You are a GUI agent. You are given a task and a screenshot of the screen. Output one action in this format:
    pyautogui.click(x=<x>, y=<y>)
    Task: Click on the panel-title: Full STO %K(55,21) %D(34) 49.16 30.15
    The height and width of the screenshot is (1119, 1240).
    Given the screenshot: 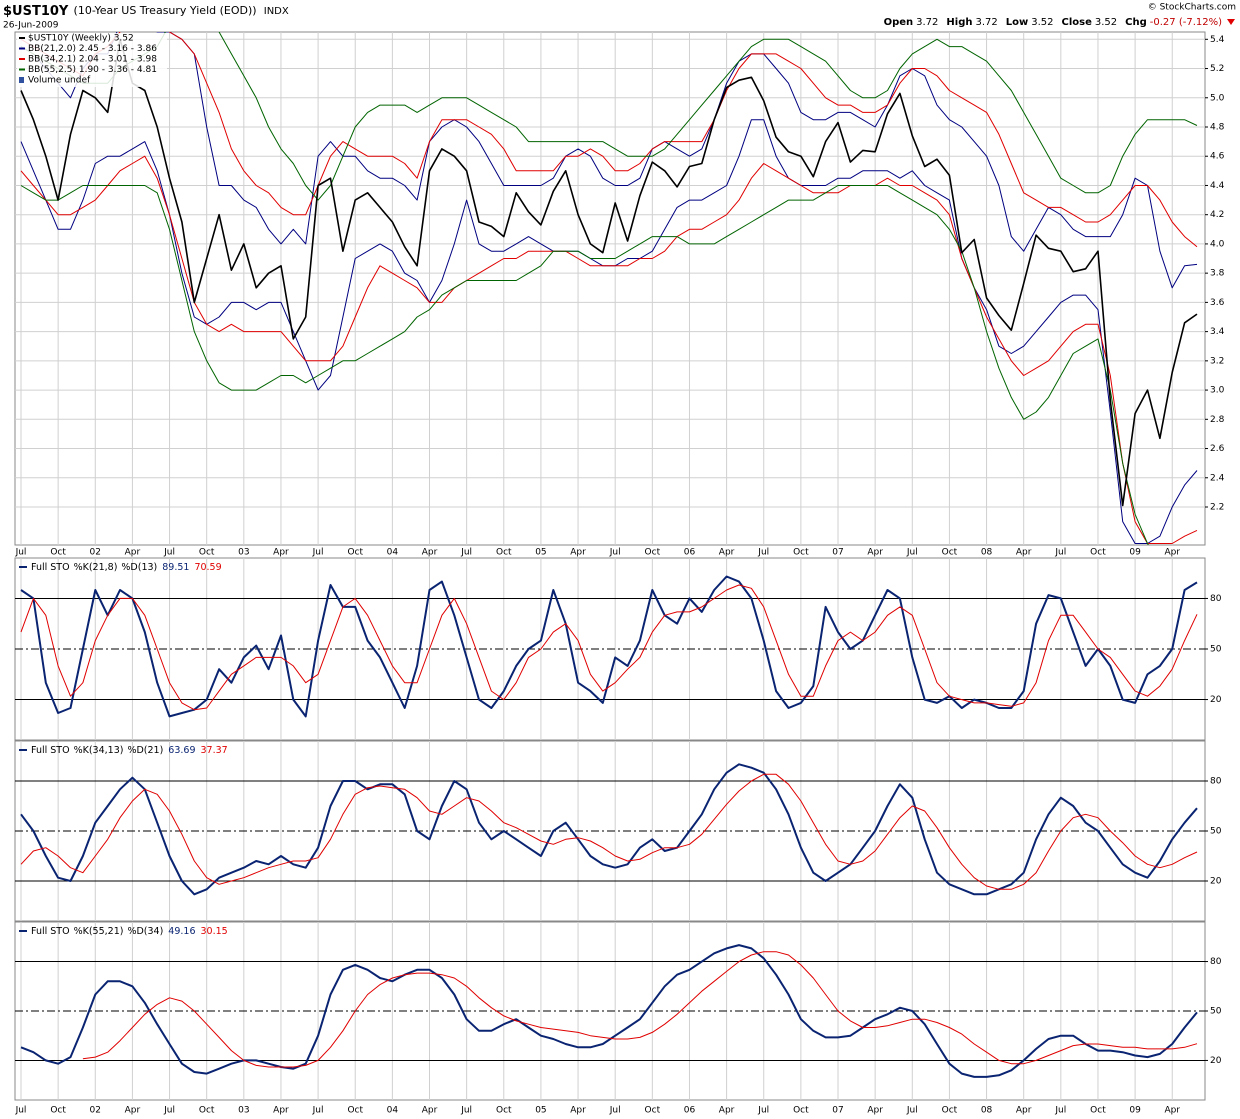 What is the action you would take?
    pyautogui.click(x=129, y=931)
    